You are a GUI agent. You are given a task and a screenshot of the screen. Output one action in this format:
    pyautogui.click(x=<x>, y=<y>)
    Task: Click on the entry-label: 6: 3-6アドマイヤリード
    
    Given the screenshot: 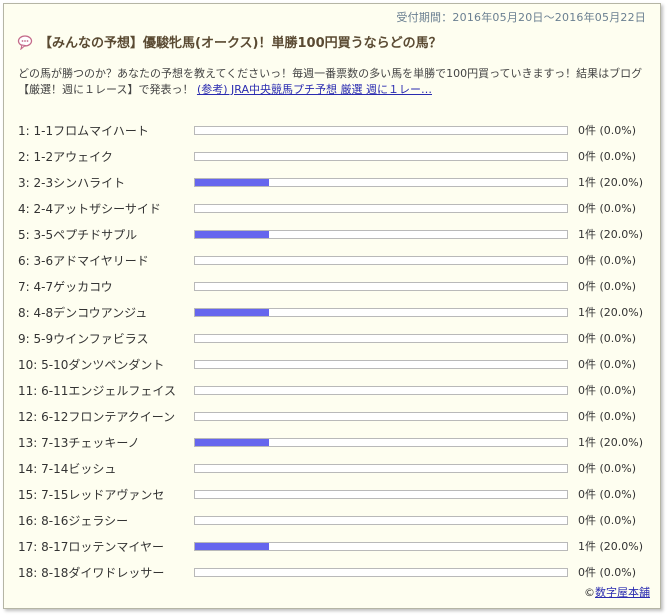 What is the action you would take?
    pyautogui.click(x=83, y=260)
    